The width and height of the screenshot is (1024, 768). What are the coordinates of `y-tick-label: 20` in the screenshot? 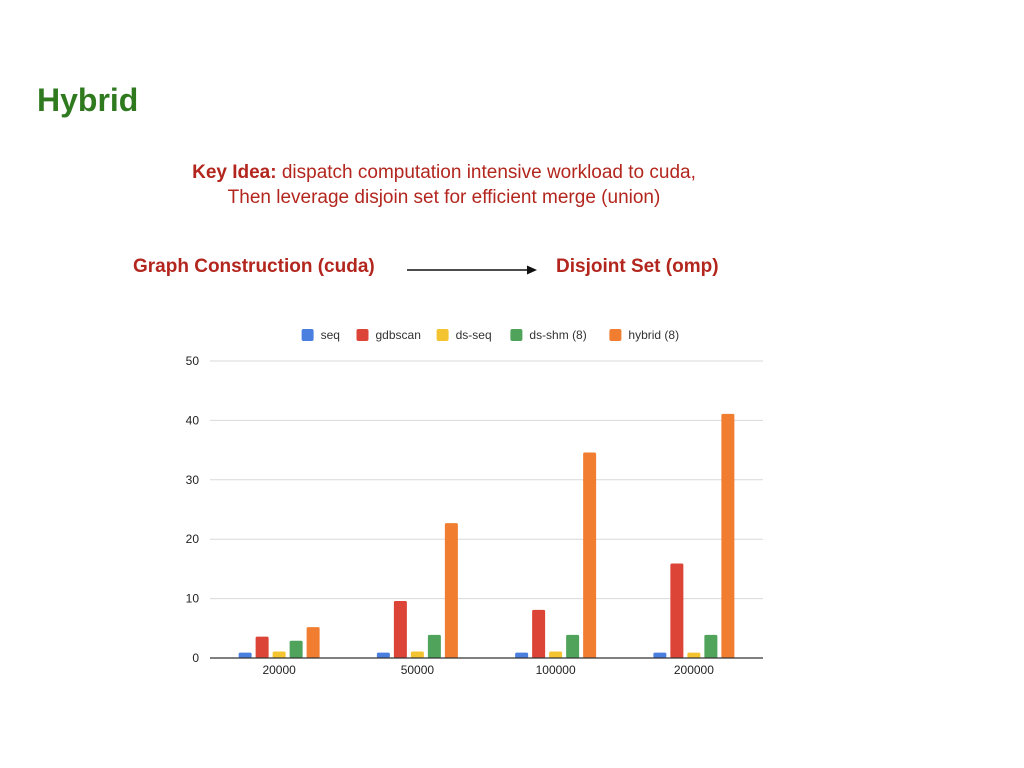 It's located at (193, 539).